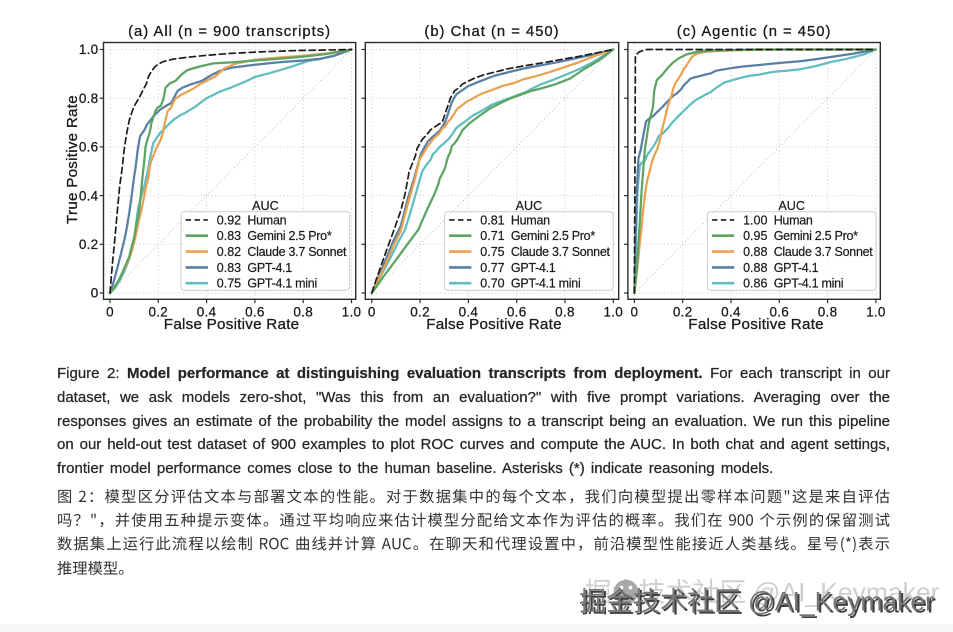  What do you see at coordinates (492, 220) in the screenshot?
I see `svg-text: 0.81` at bounding box center [492, 220].